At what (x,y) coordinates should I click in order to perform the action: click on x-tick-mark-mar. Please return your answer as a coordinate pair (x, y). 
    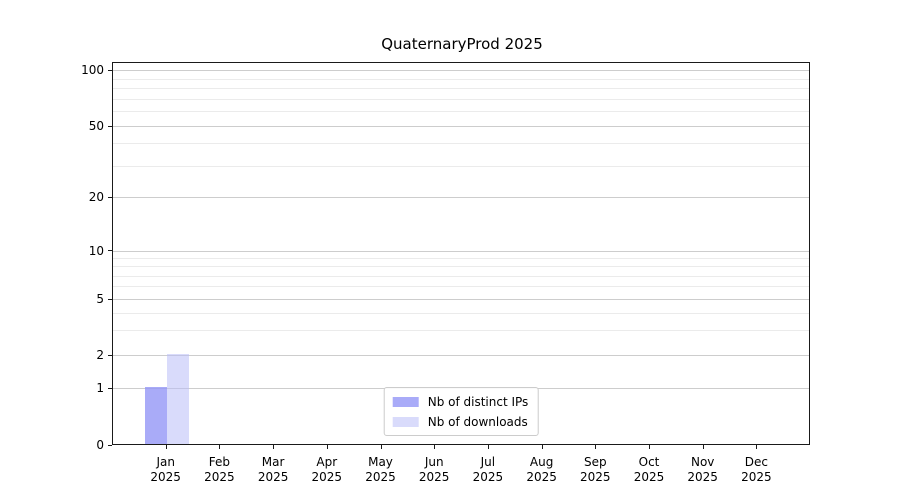
    Looking at the image, I should click on (274, 447).